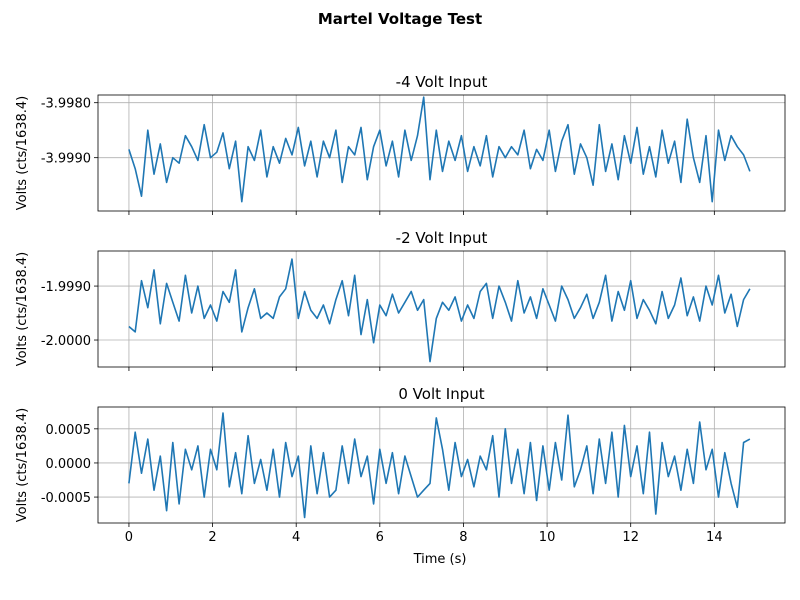  What do you see at coordinates (296, 537) in the screenshot?
I see `x-tick-label: 4` at bounding box center [296, 537].